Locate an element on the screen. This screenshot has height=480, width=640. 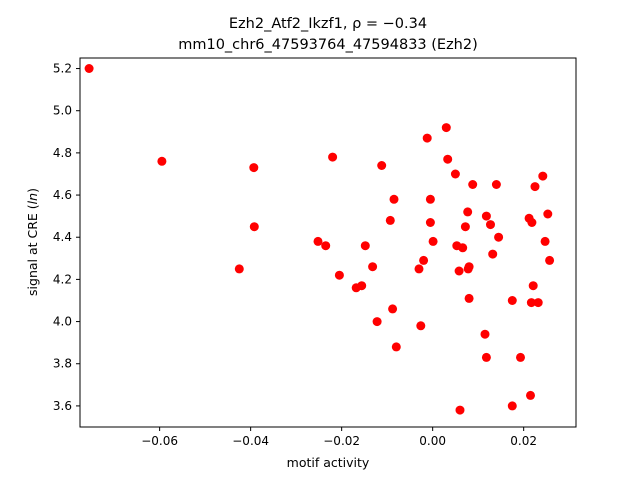
y-axis-label: signal at CRE (ln) is located at coordinates (32, 242).